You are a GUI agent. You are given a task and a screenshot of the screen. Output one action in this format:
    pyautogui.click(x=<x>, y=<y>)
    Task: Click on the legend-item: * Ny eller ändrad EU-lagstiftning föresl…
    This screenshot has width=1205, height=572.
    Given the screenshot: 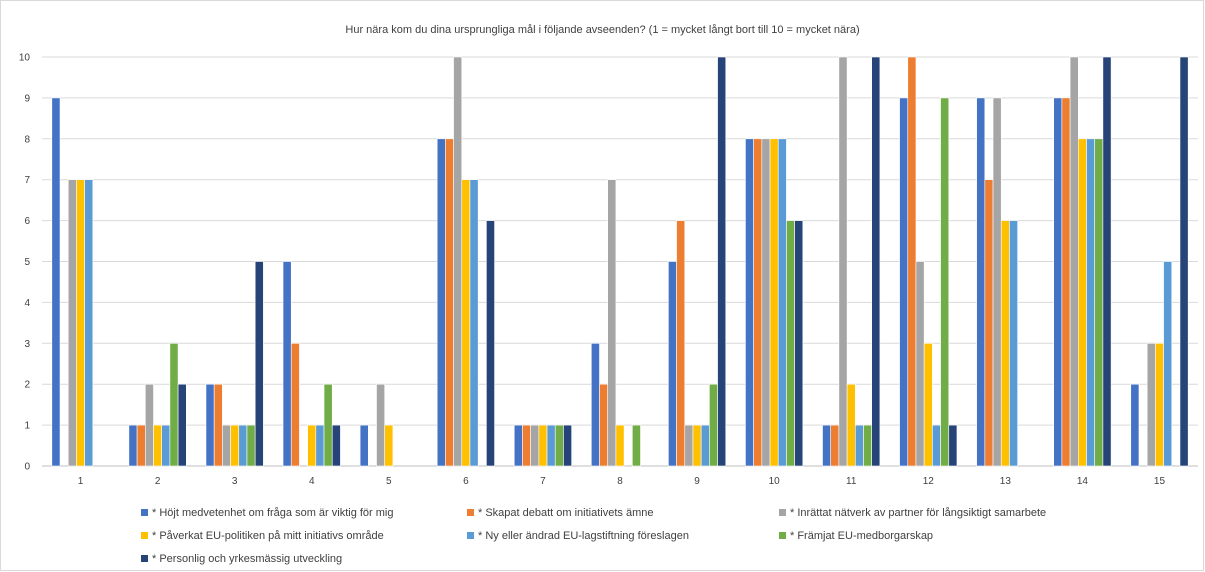 What is the action you would take?
    pyautogui.click(x=578, y=536)
    